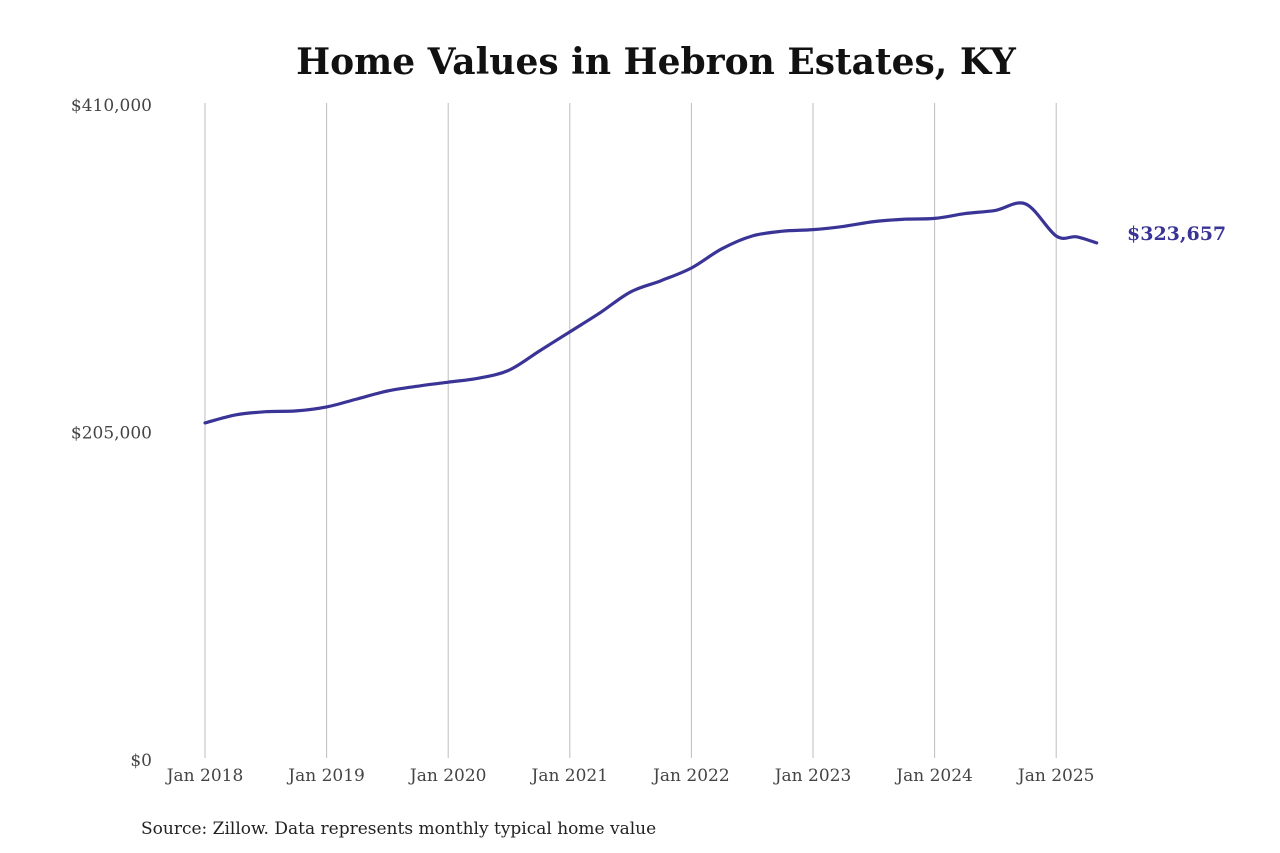 The height and width of the screenshot is (853, 1280). Describe the element at coordinates (204, 776) in the screenshot. I see `x-tick-label: Jan 2018` at that location.